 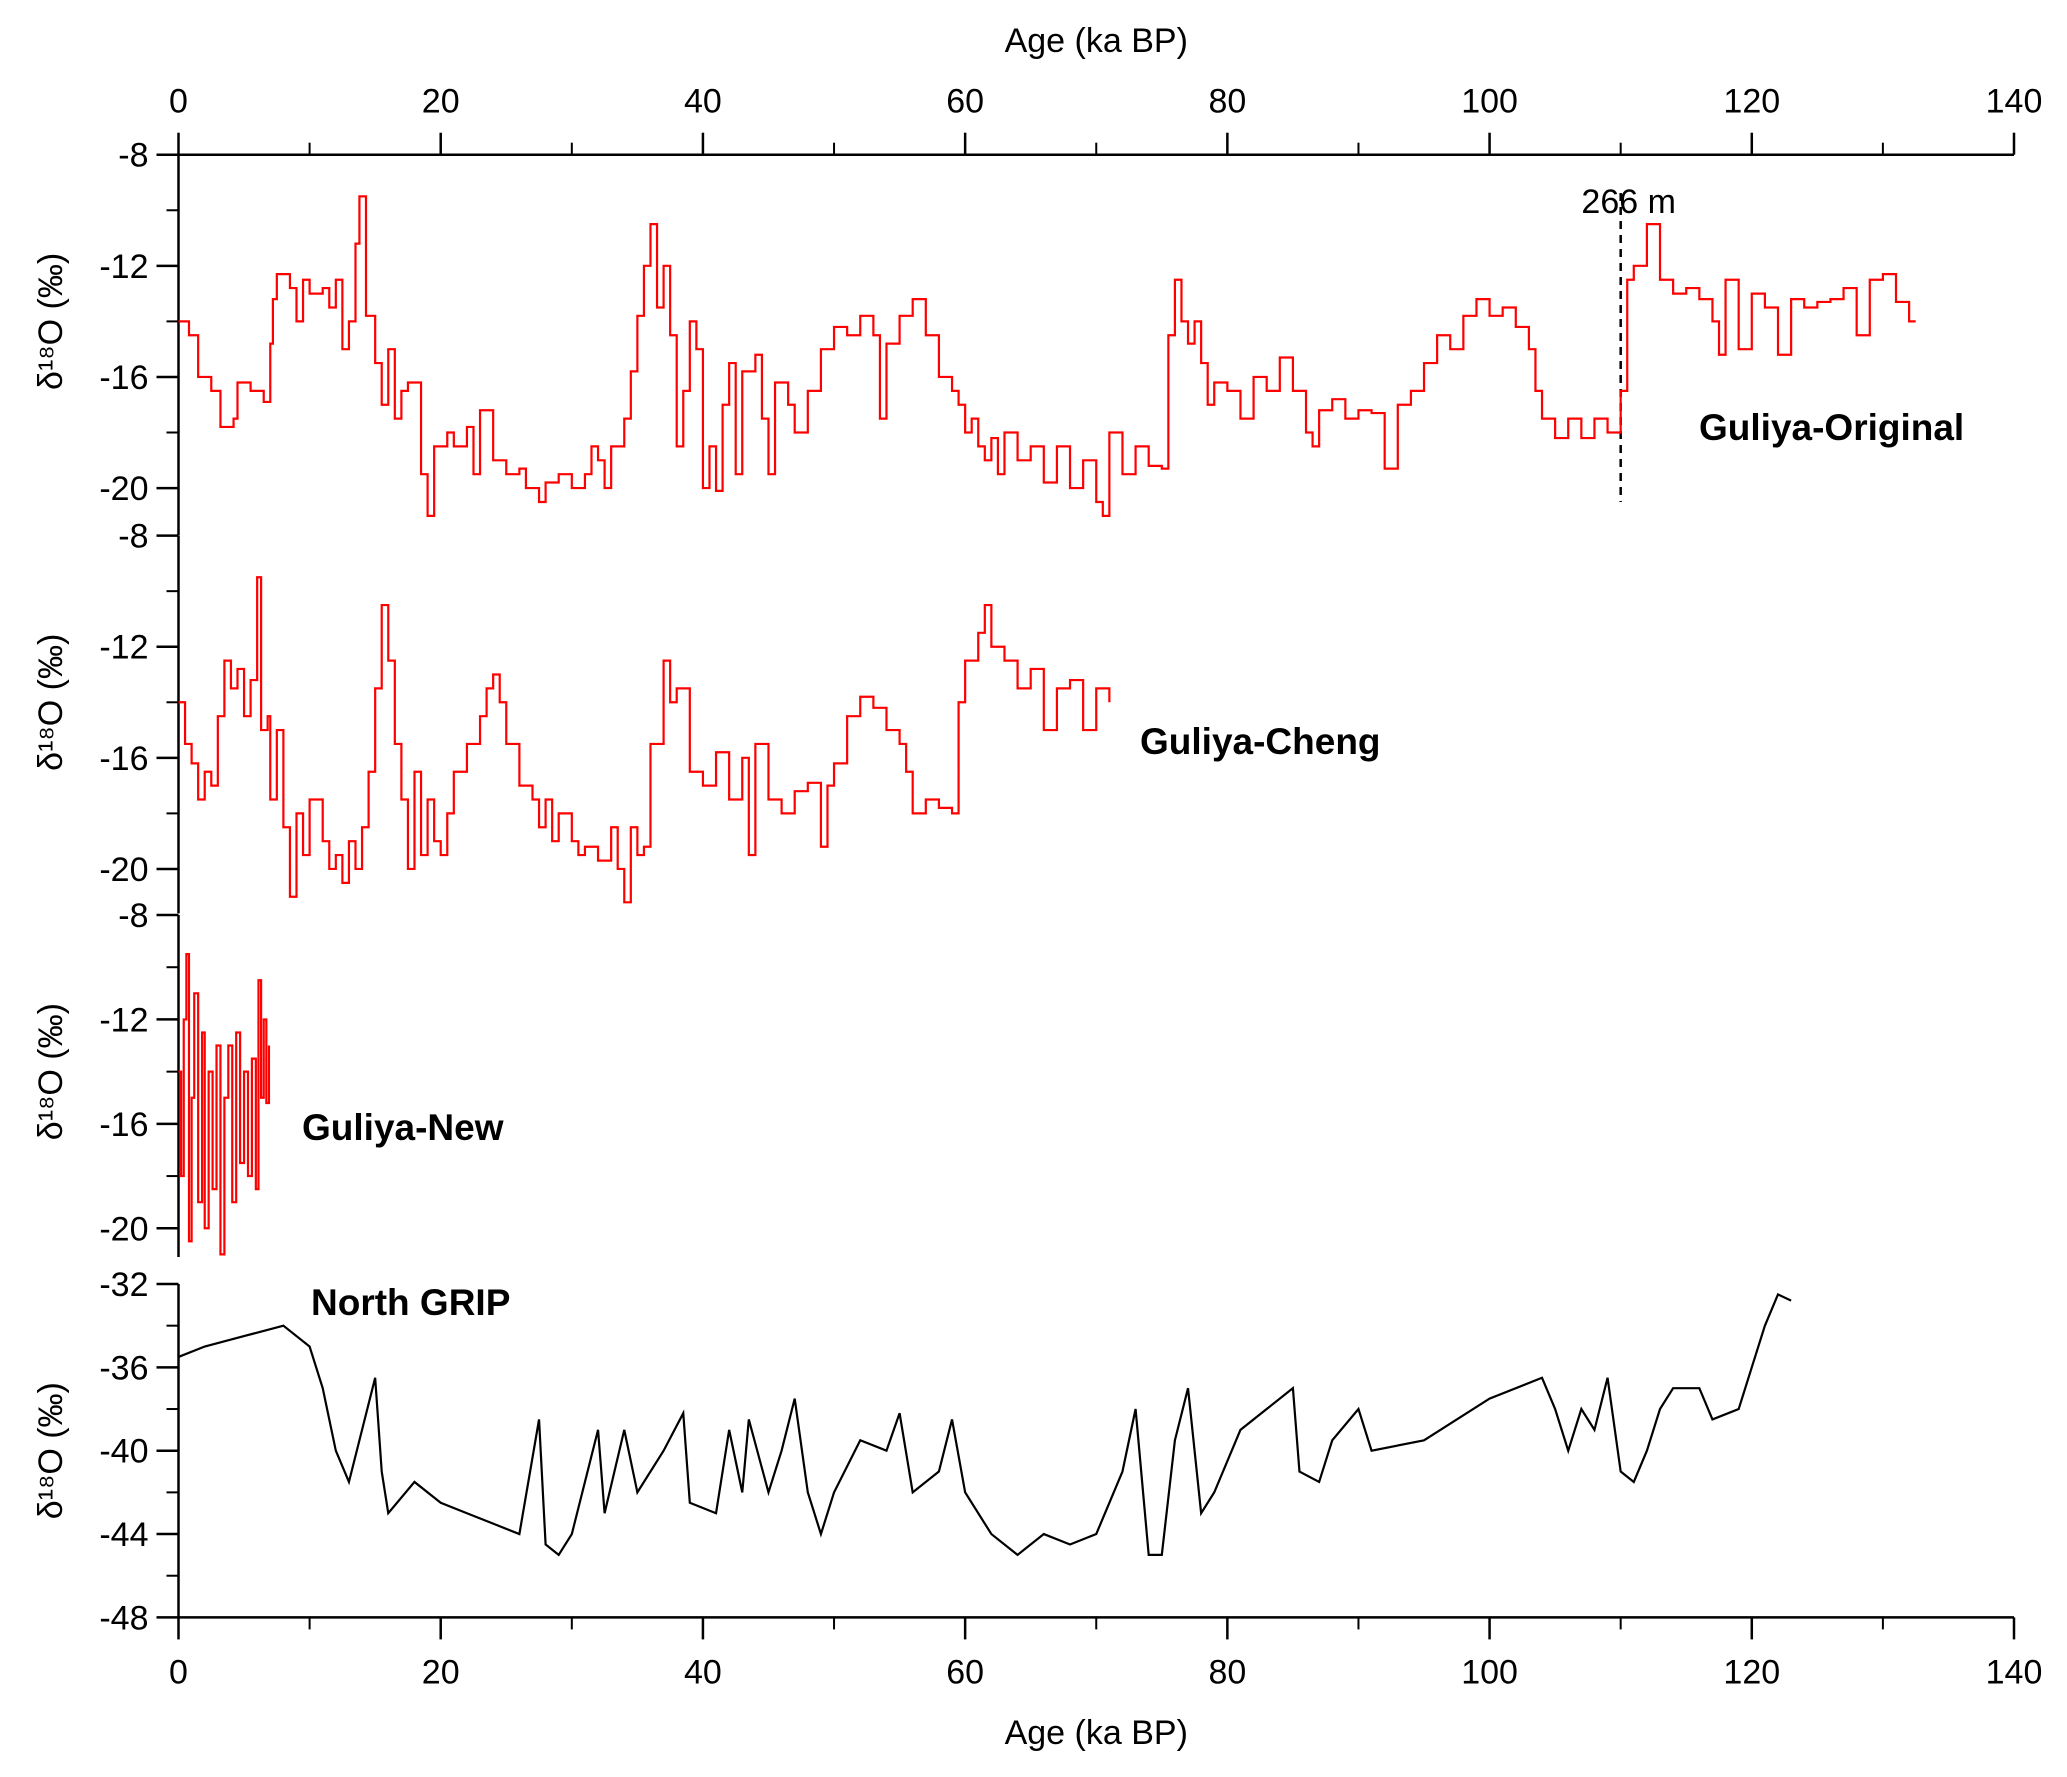 What do you see at coordinates (123, 1368) in the screenshot?
I see `y-tick-label: -36` at bounding box center [123, 1368].